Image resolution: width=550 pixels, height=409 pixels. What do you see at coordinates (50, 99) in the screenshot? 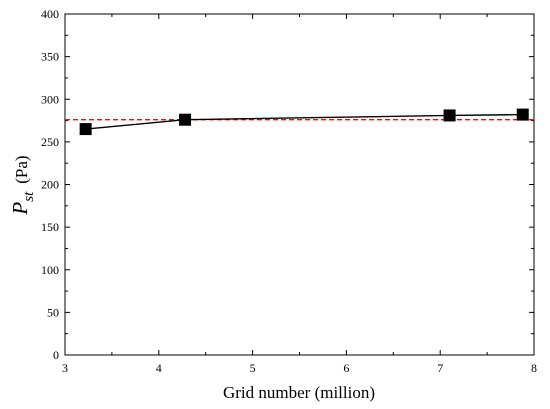
I see `y-tick-label: 300` at bounding box center [50, 99].